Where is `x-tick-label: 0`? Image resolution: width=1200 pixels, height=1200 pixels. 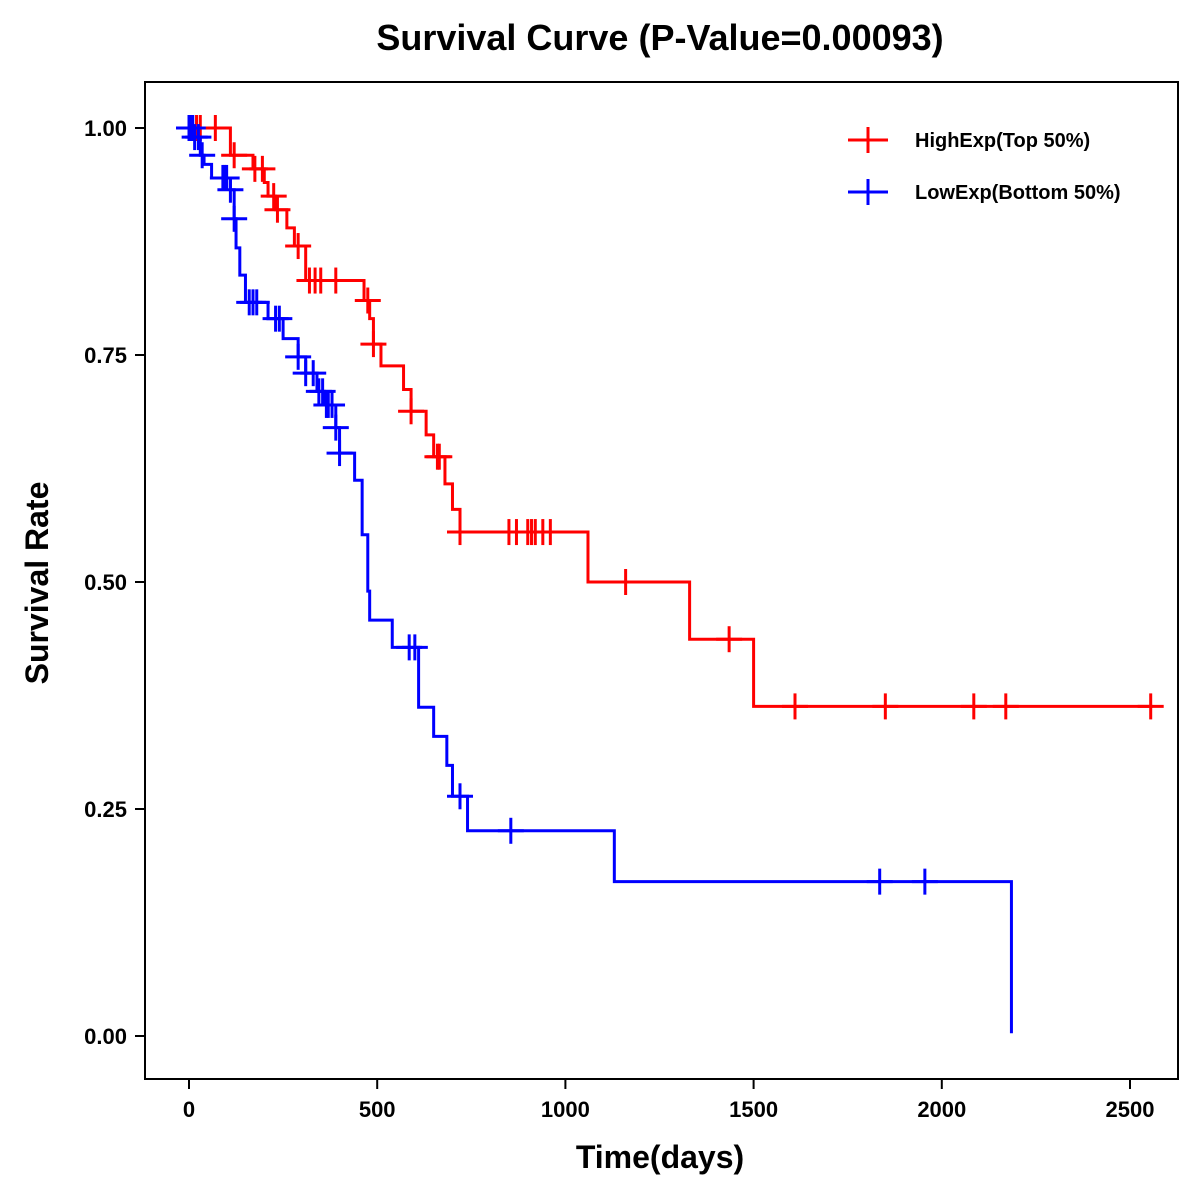 x-tick-label: 0 is located at coordinates (189, 1109).